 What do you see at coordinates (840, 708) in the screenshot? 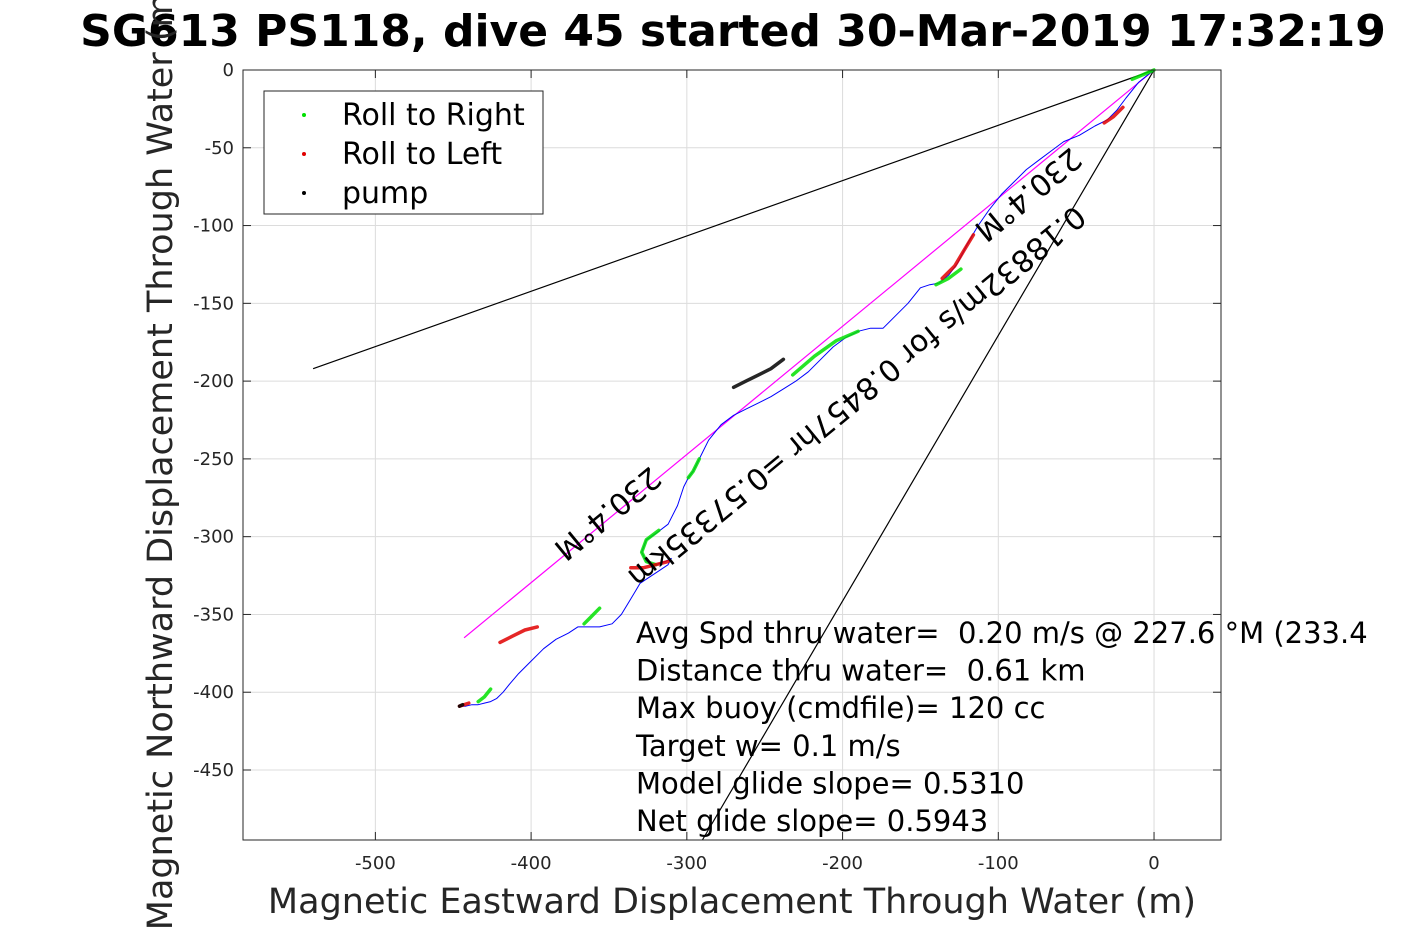
I see `summary-line: Max buoy (cmdfile)= 120 cc` at bounding box center [840, 708].